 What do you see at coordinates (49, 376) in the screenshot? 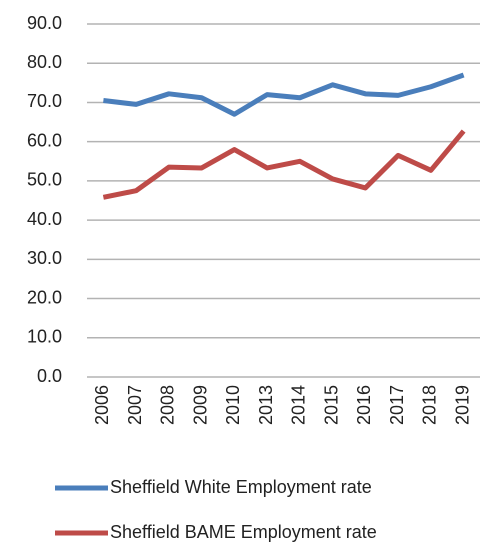
I see `y-tick-label: 0.0` at bounding box center [49, 376].